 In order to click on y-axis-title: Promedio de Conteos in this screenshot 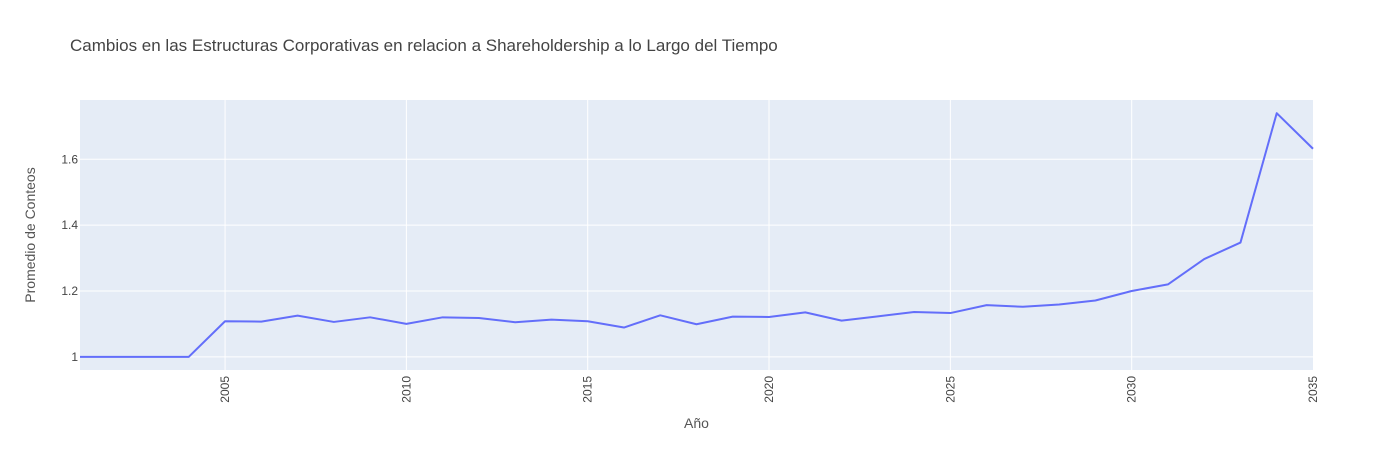, I will do `click(30, 234)`.